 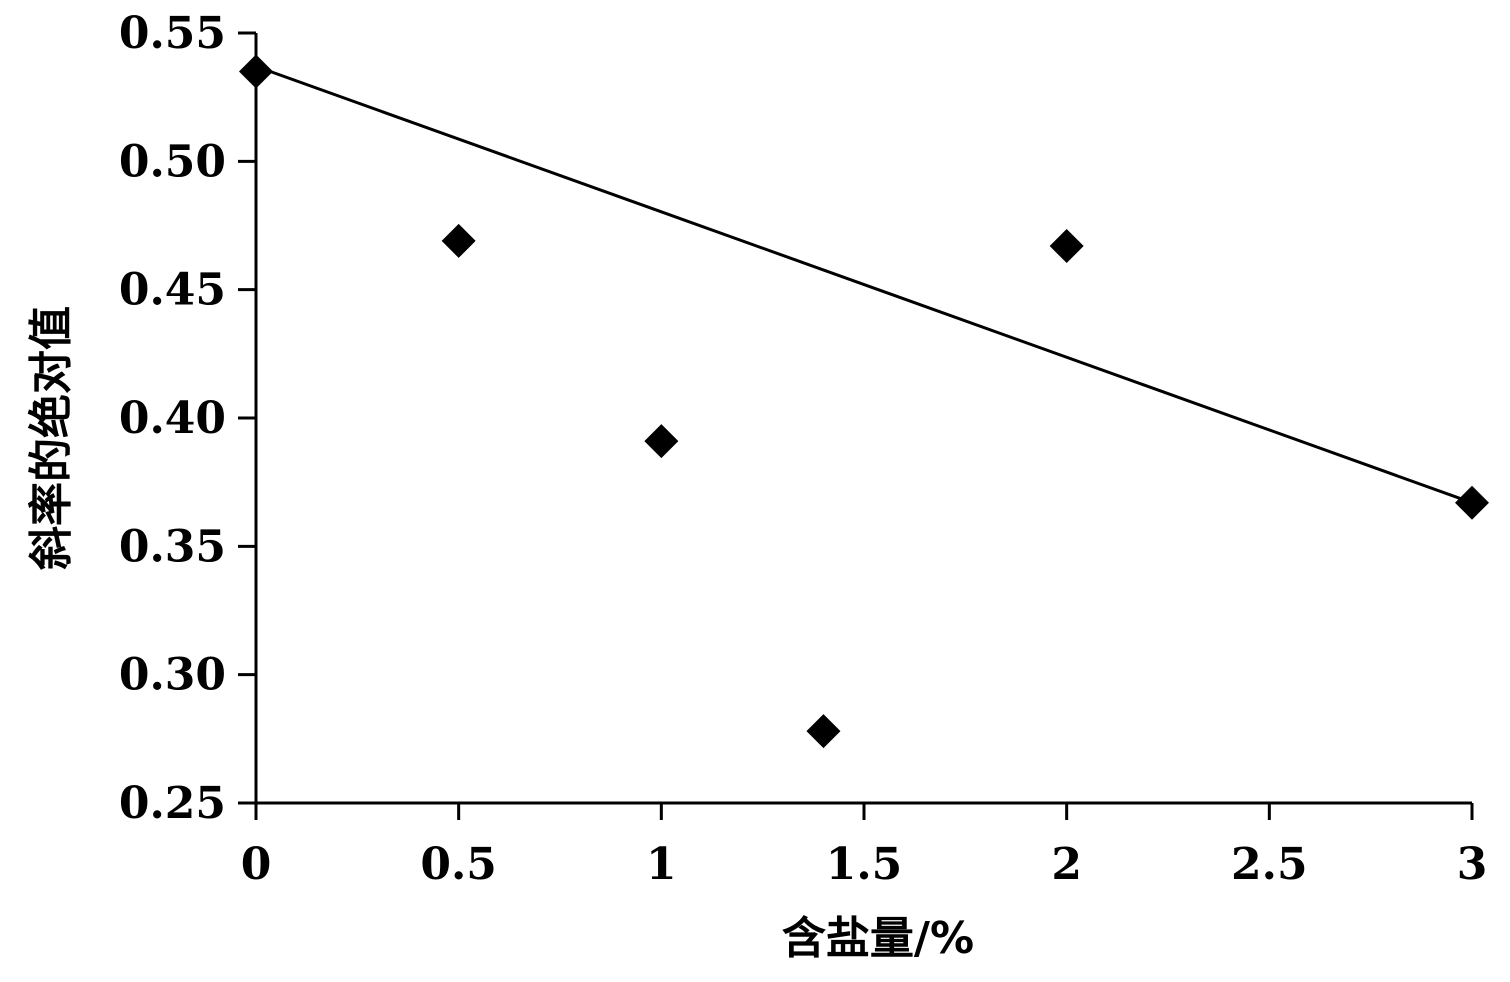 What do you see at coordinates (864, 864) in the screenshot?
I see `x-tick-label: 1.5` at bounding box center [864, 864].